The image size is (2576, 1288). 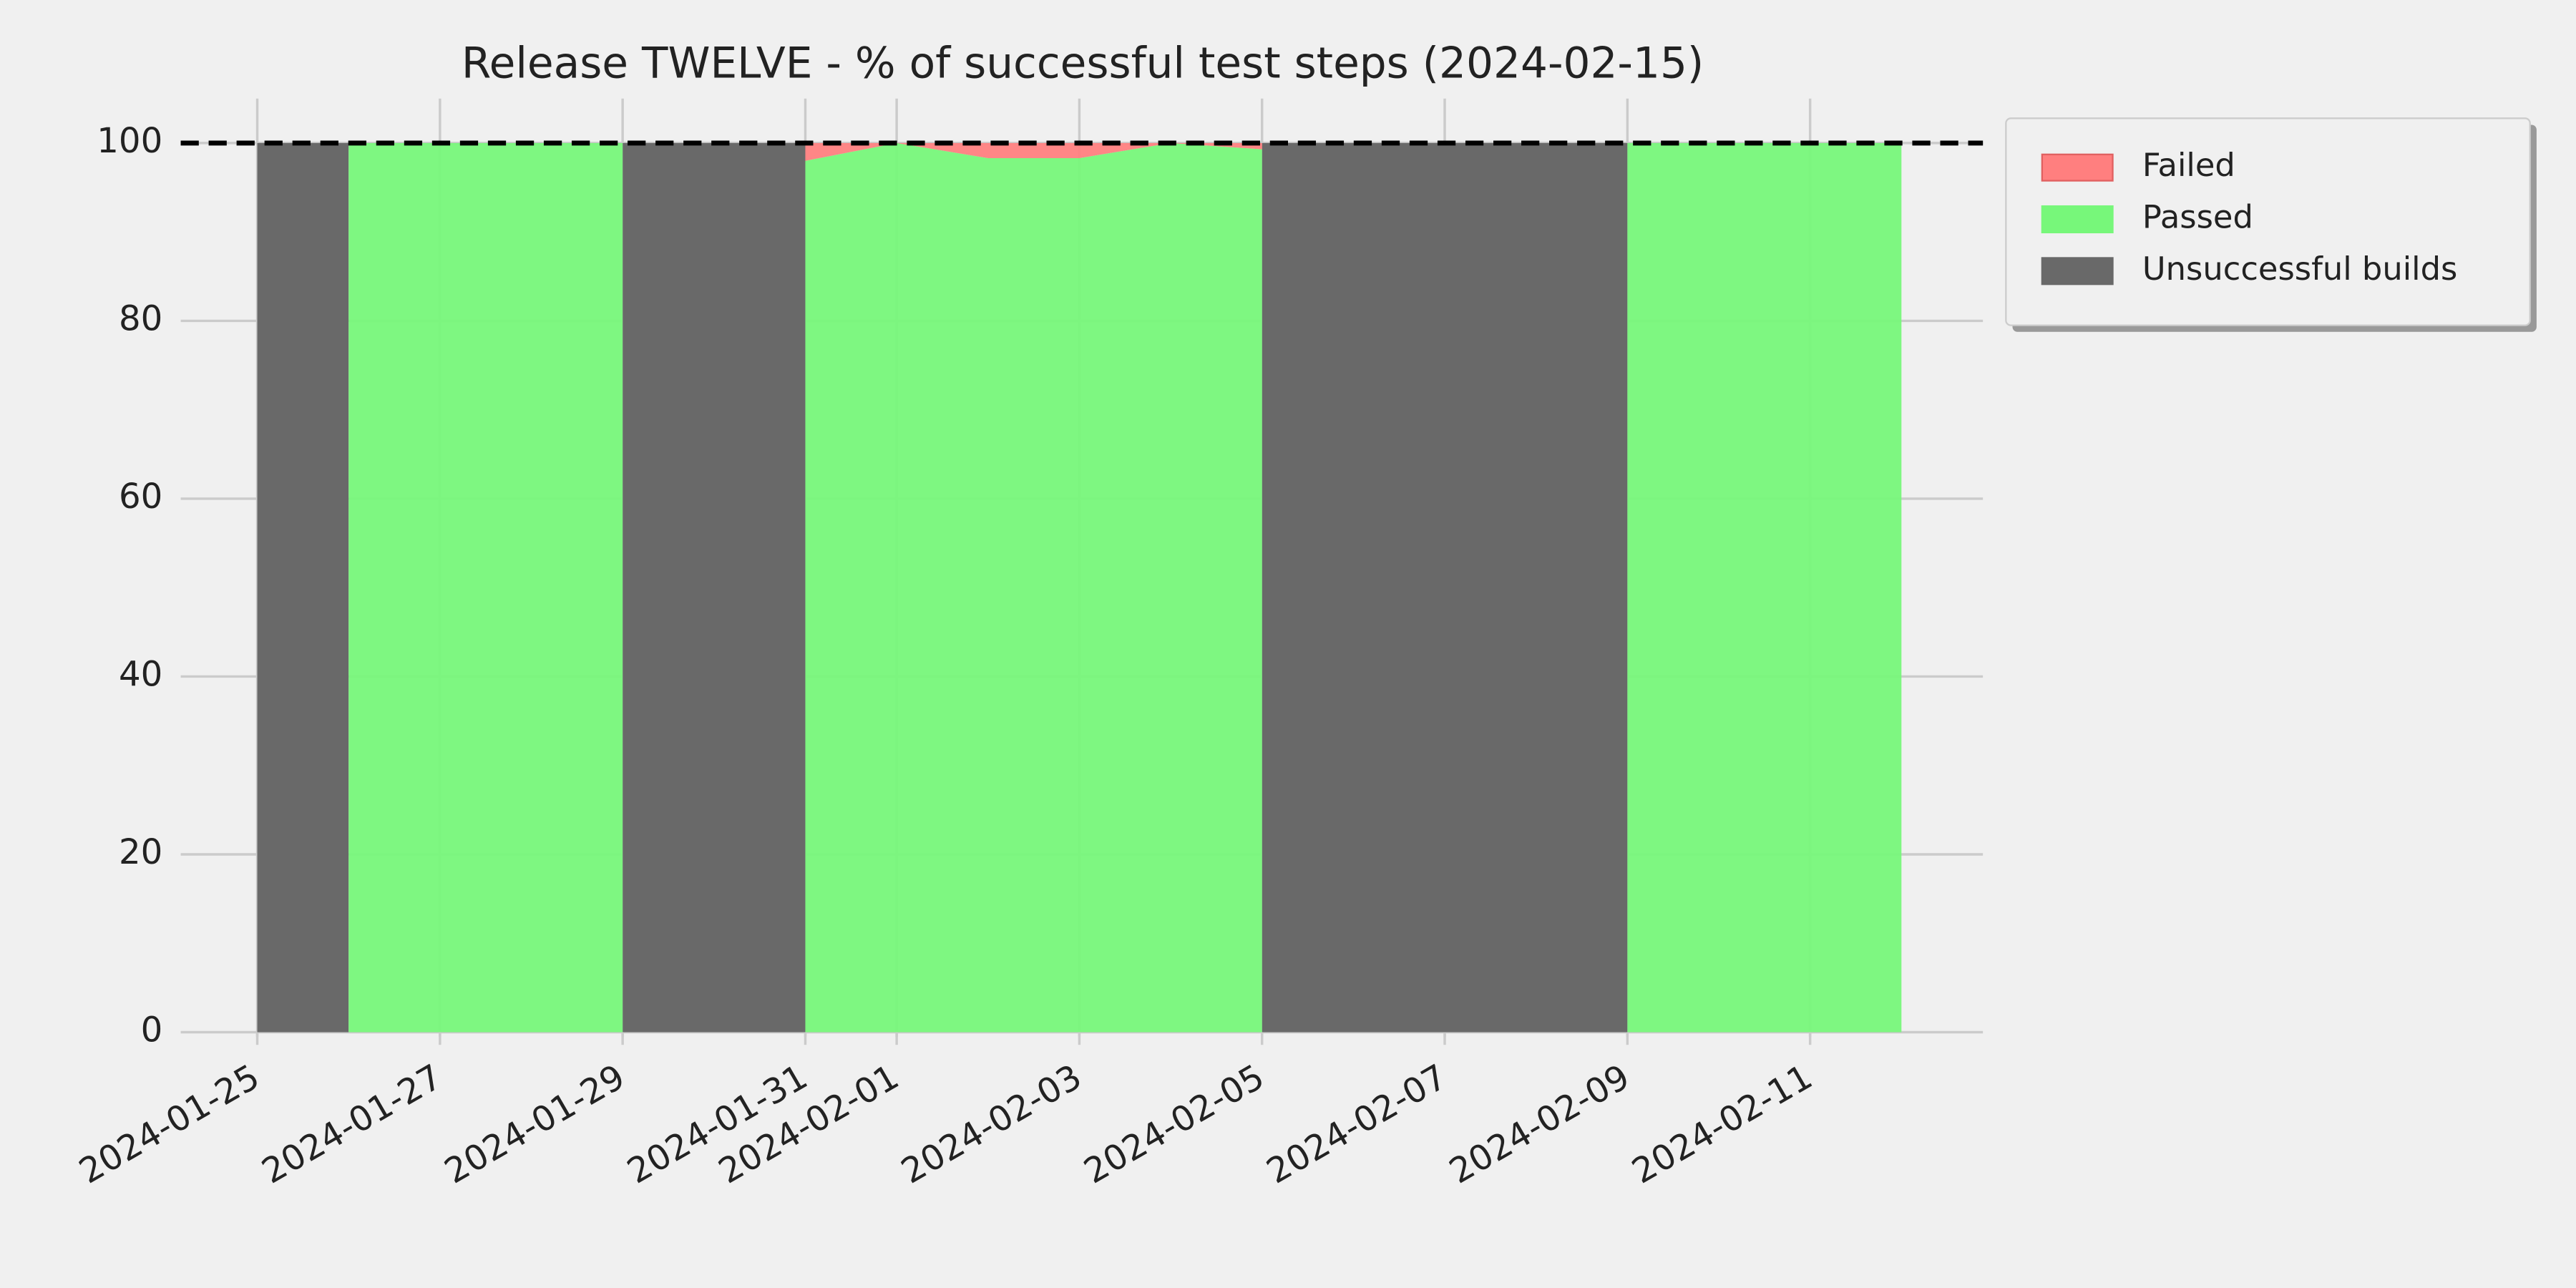 I want to click on y-tick-label: 20, so click(x=140, y=852).